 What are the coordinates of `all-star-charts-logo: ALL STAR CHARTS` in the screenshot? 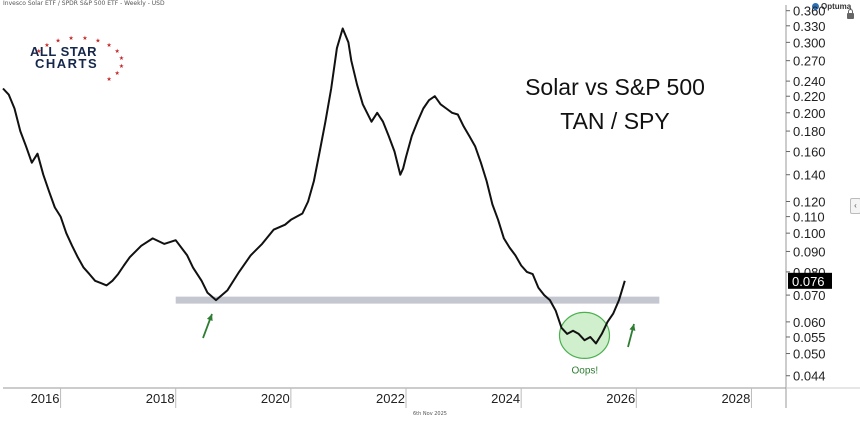 It's located at (75, 60).